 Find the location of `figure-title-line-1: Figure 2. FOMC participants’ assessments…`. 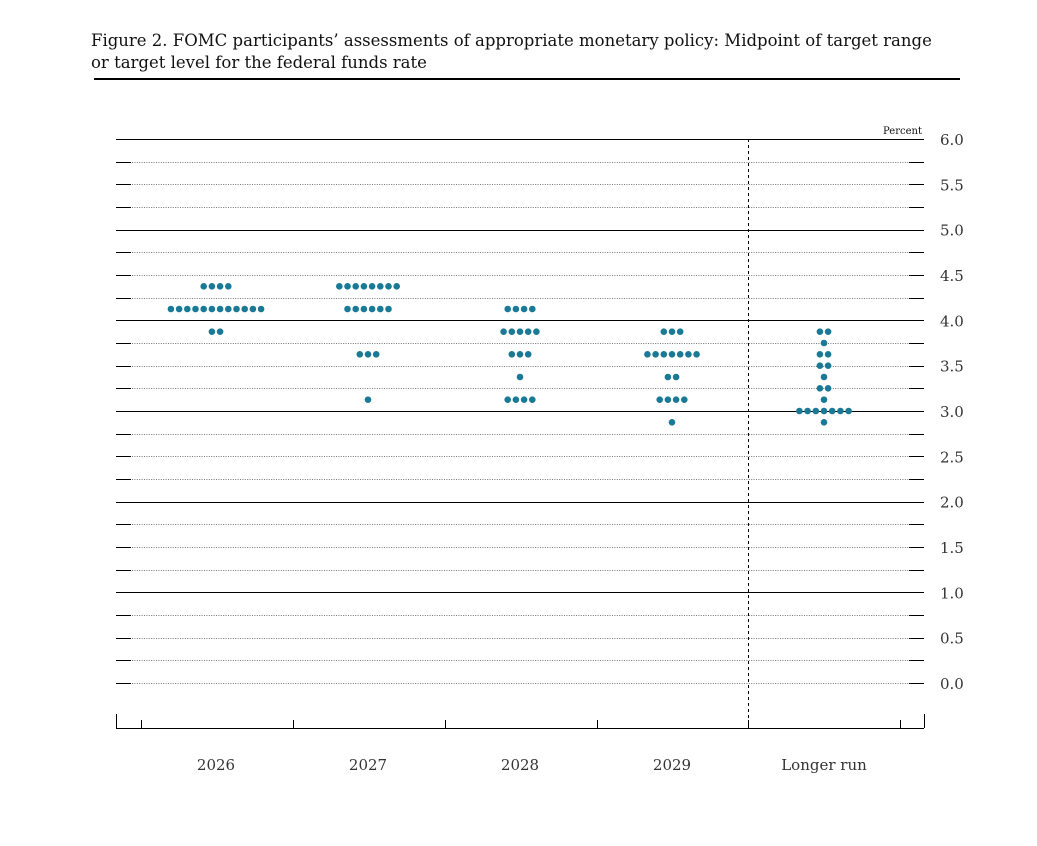

figure-title-line-1: Figure 2. FOMC participants’ assessments… is located at coordinates (511, 40).